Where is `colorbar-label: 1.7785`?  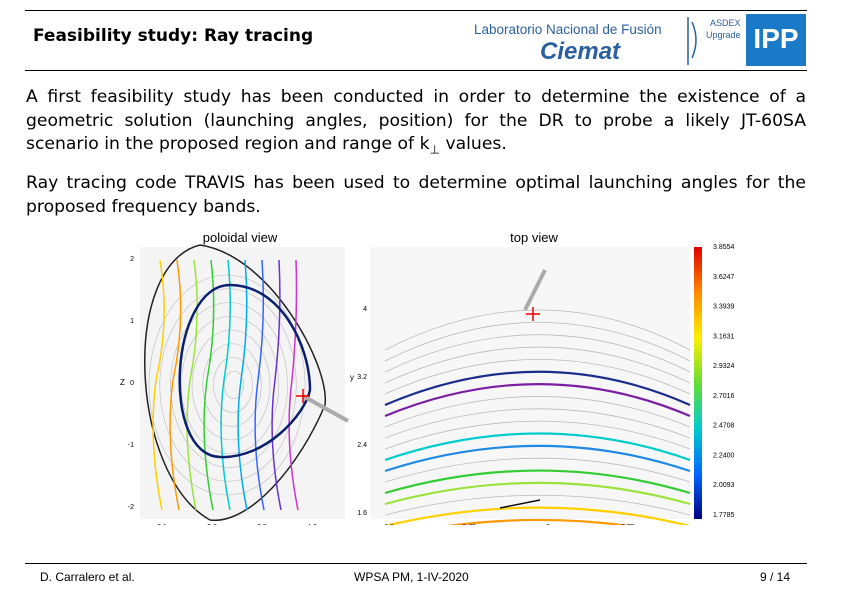 colorbar-label: 1.7785 is located at coordinates (724, 515).